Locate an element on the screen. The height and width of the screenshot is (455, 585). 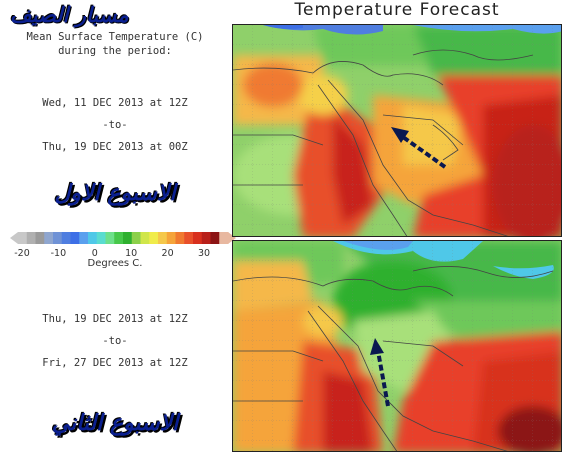
legend-arrow-right is located at coordinates (232, 238).